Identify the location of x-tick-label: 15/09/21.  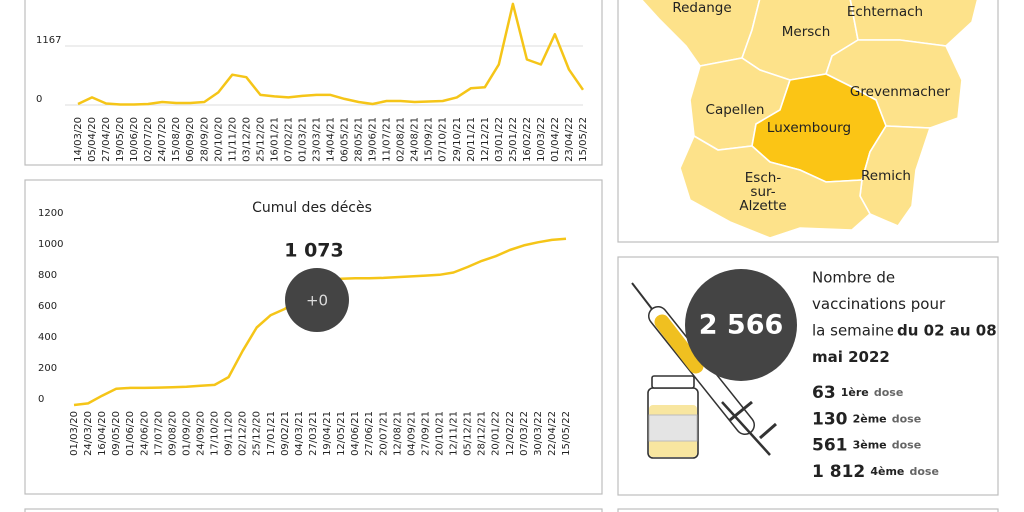
(429, 139).